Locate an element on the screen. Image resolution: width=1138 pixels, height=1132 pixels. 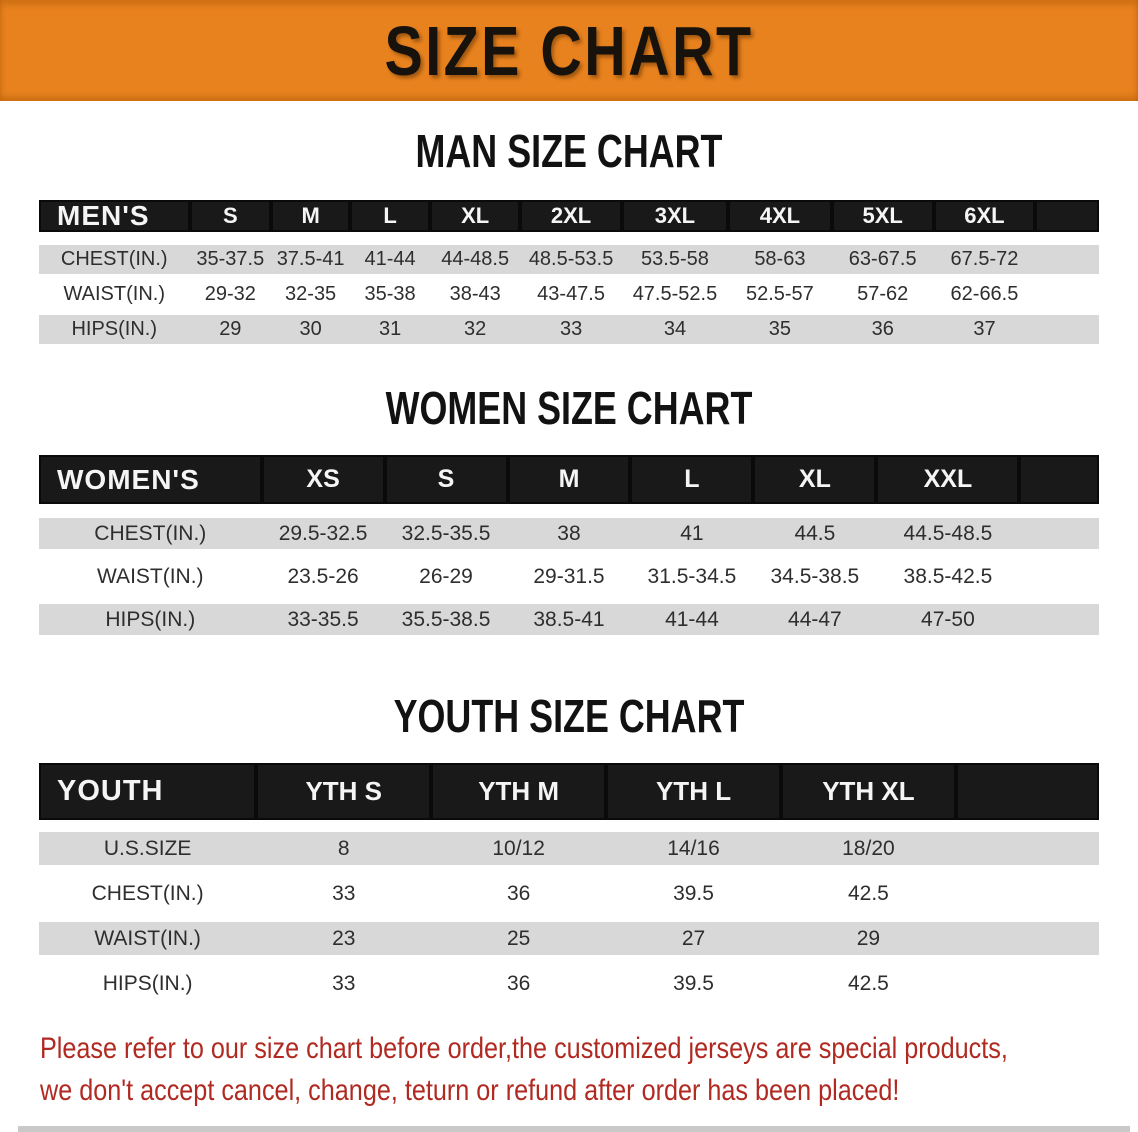
cell-value: 34.5-38.5 is located at coordinates (815, 576).